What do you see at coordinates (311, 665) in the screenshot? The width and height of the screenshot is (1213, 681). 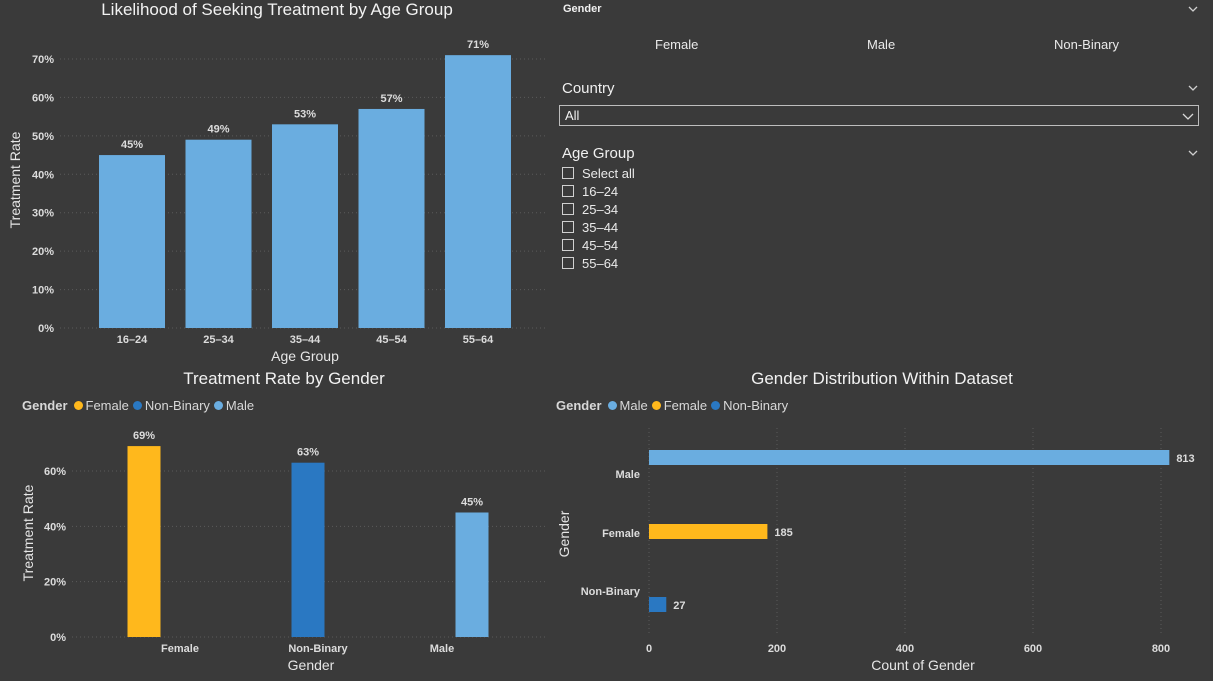 I see `x-axis-label: Gender` at bounding box center [311, 665].